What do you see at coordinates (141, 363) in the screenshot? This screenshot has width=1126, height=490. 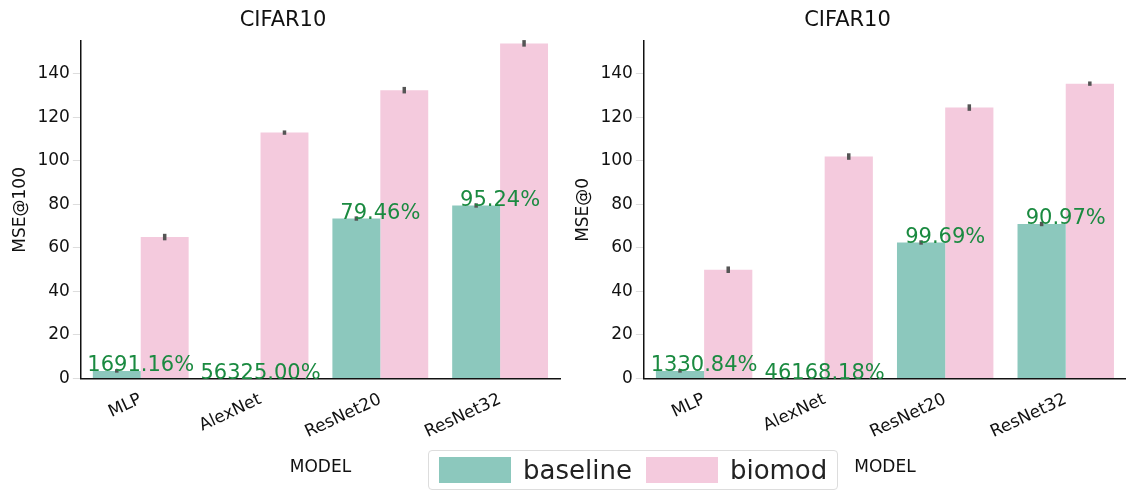 I see `annotation: 1691.16%` at bounding box center [141, 363].